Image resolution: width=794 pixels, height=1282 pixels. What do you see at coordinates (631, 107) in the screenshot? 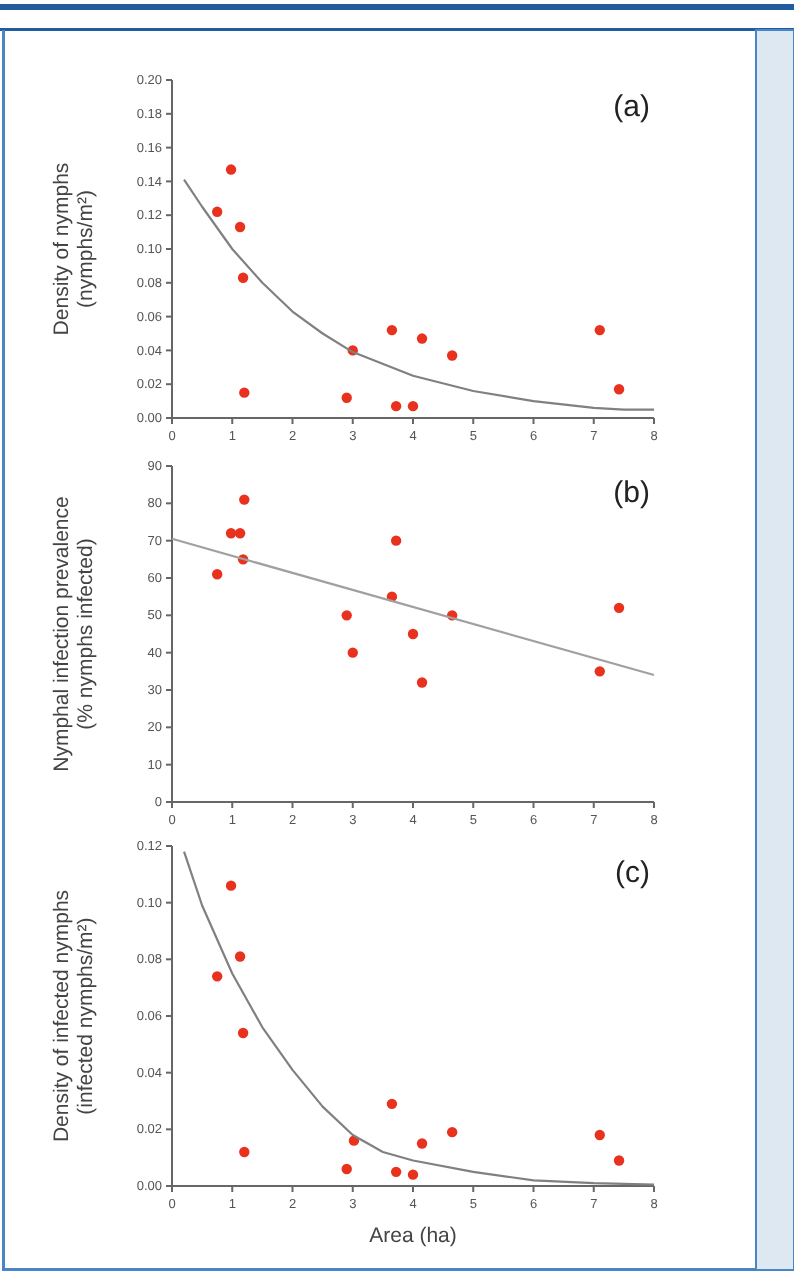
I see `chart-title: (a)` at bounding box center [631, 107].